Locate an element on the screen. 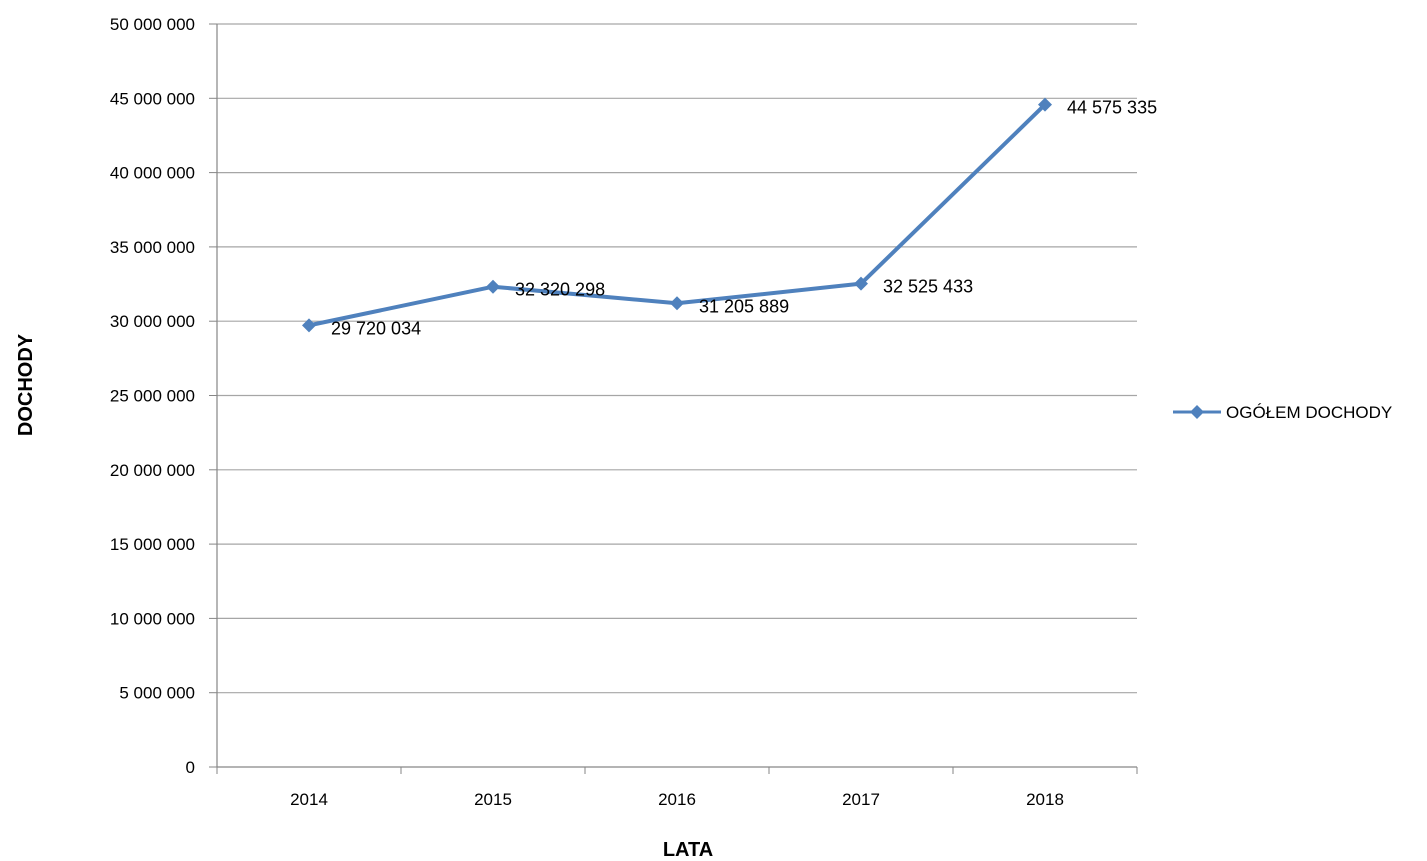 Image resolution: width=1427 pixels, height=861 pixels. y-tick-label: 45 000 000 is located at coordinates (152, 98).